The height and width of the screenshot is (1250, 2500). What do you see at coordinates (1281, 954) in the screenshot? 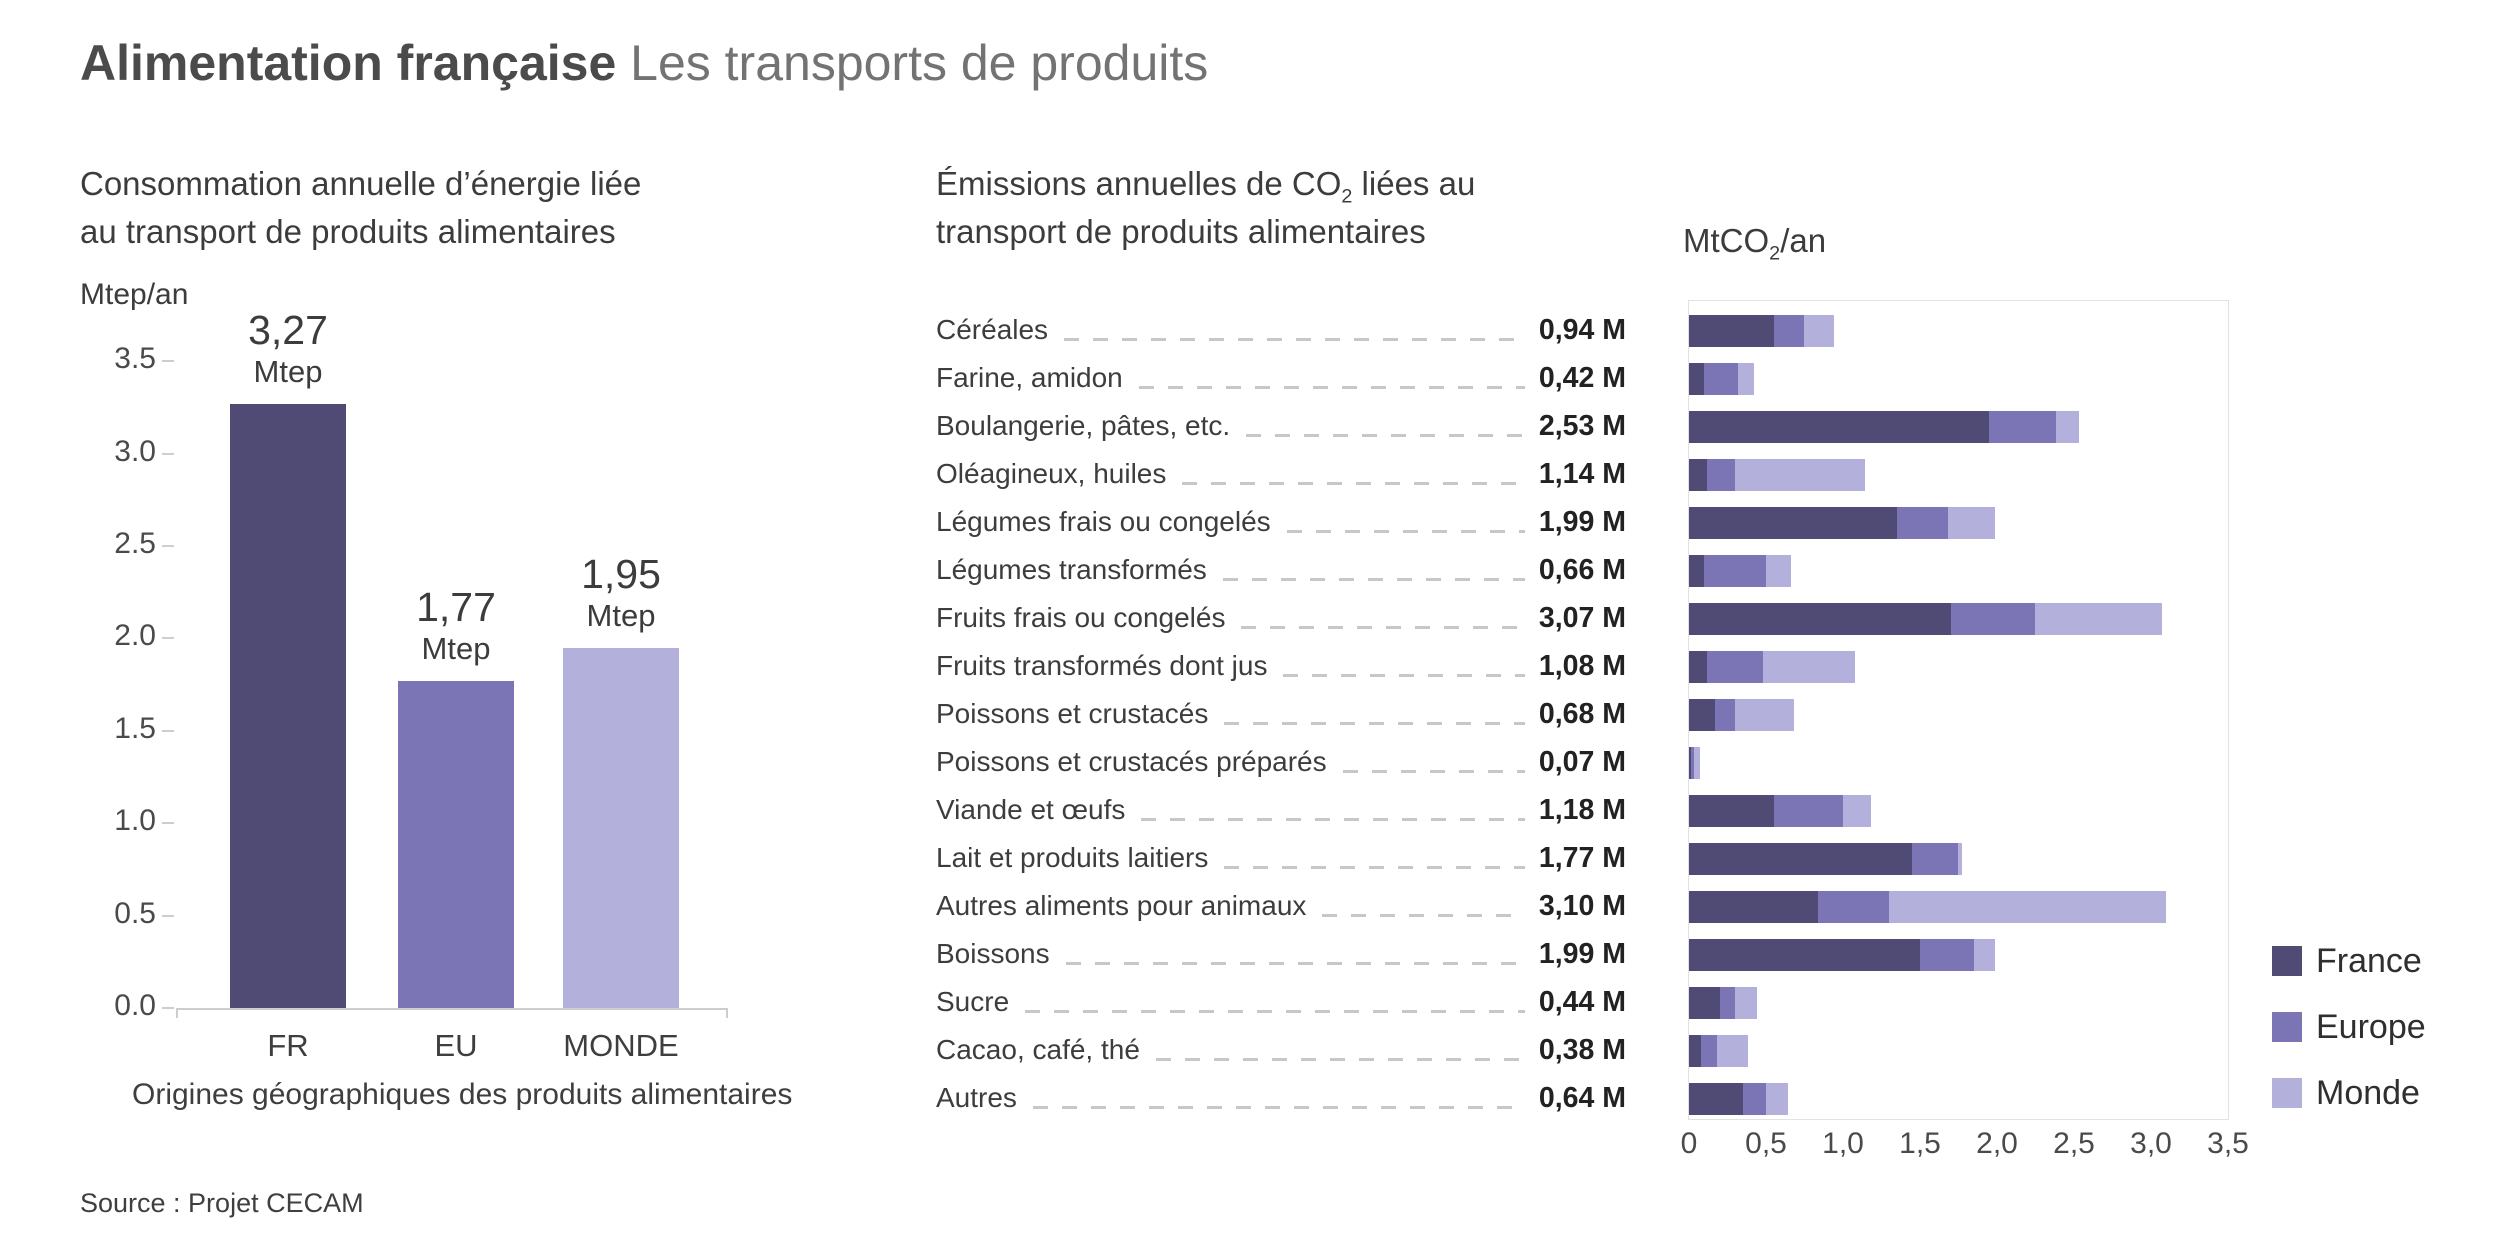
I see `emissions-list-row: Boissons 1,99 M` at bounding box center [1281, 954].